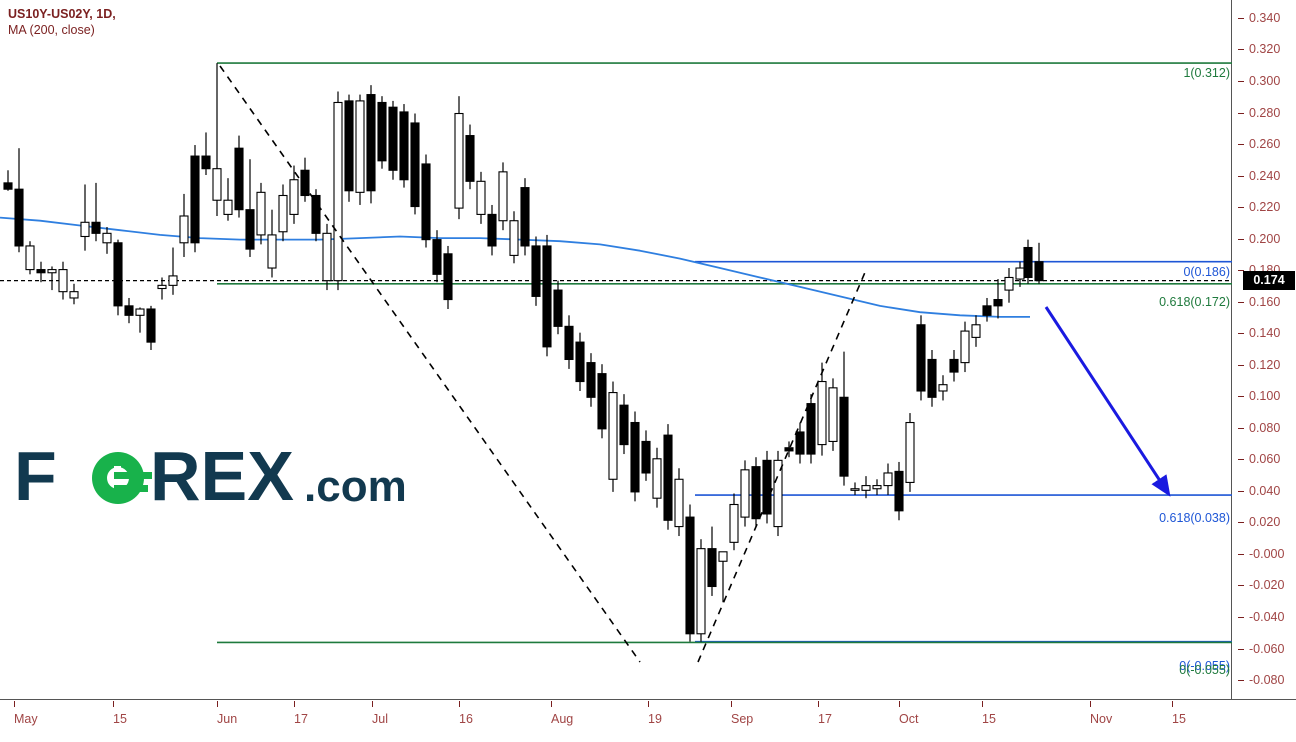  I want to click on bearish-projection-arrow, so click(1107, 401).